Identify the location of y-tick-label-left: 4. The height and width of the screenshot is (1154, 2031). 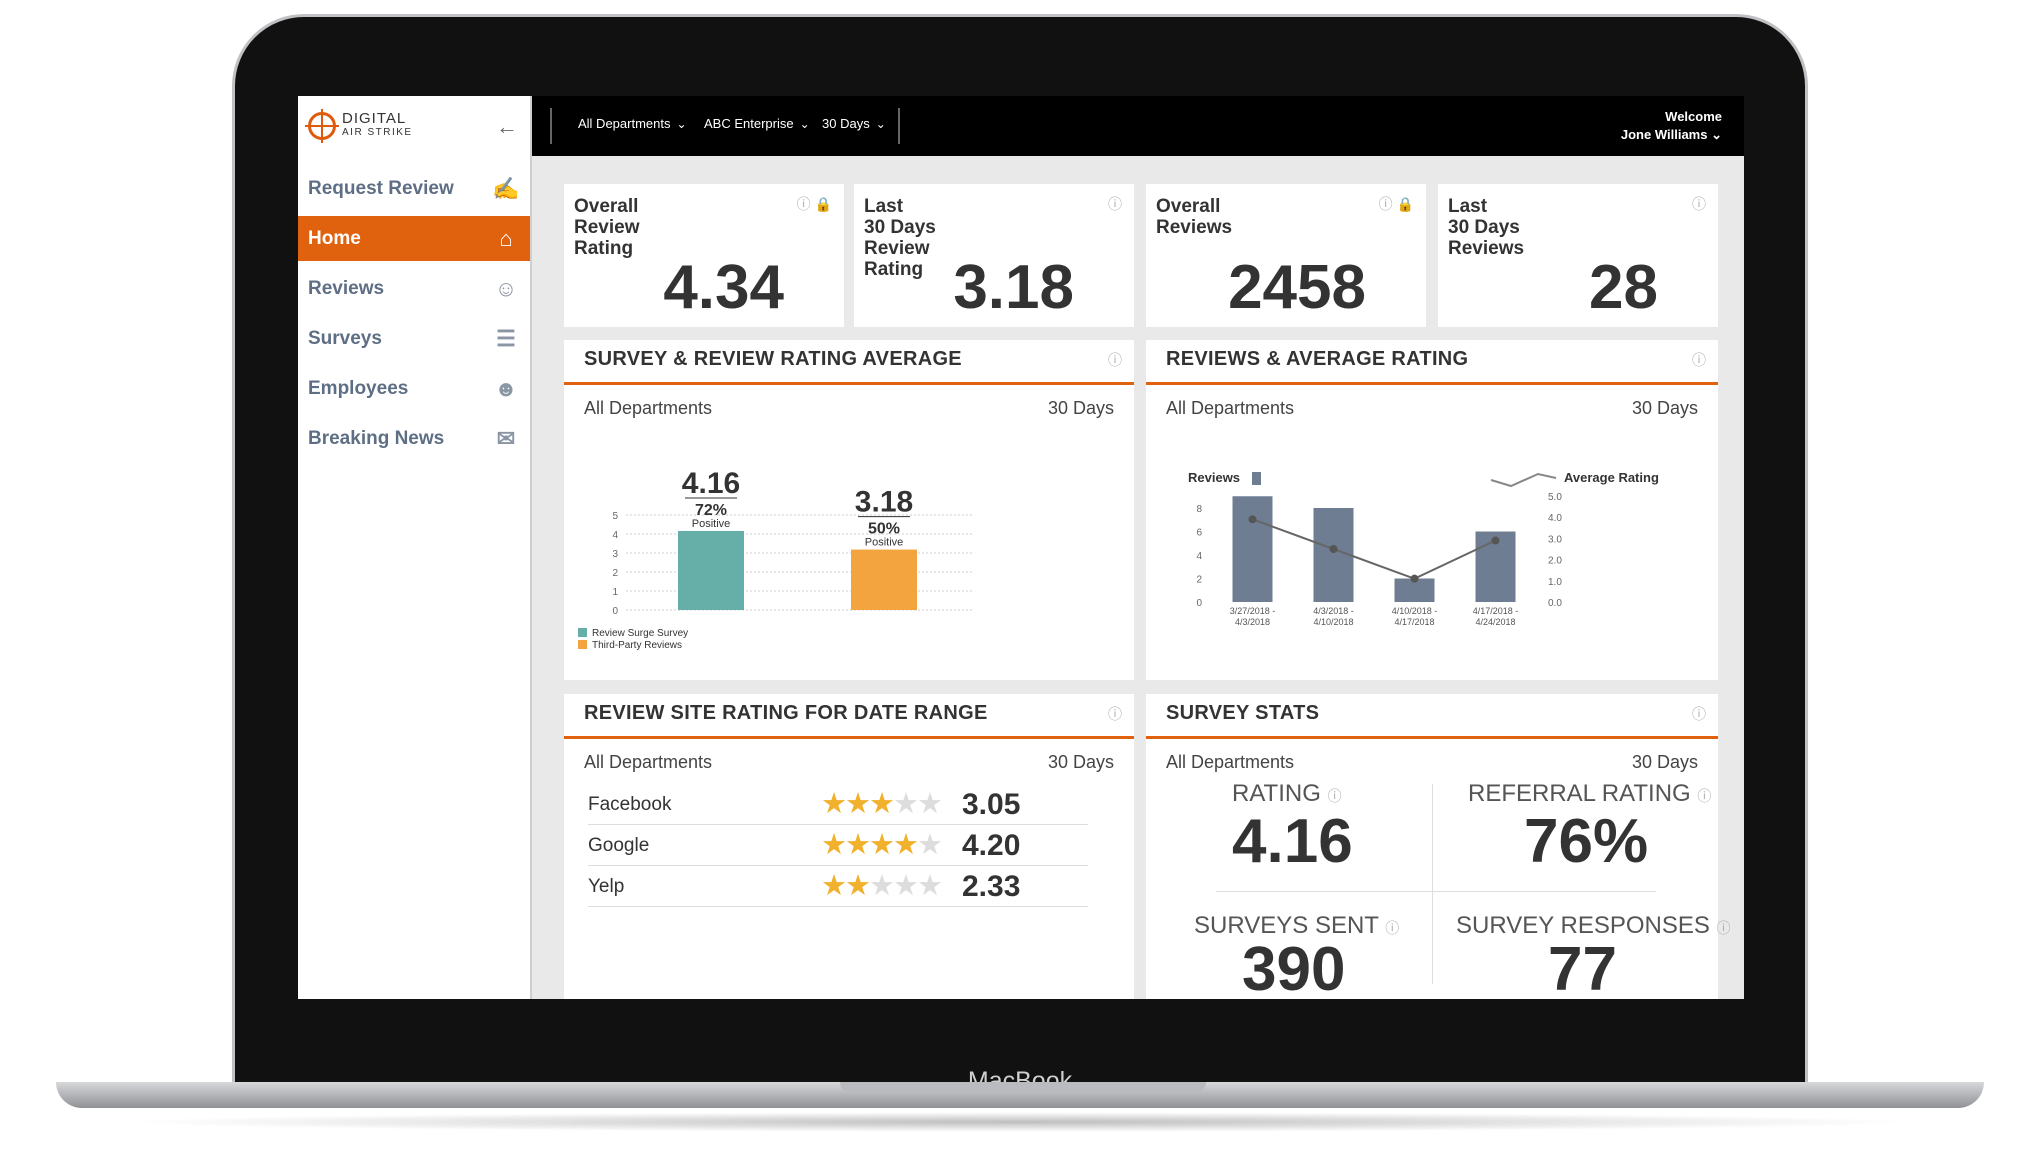
(1199, 556).